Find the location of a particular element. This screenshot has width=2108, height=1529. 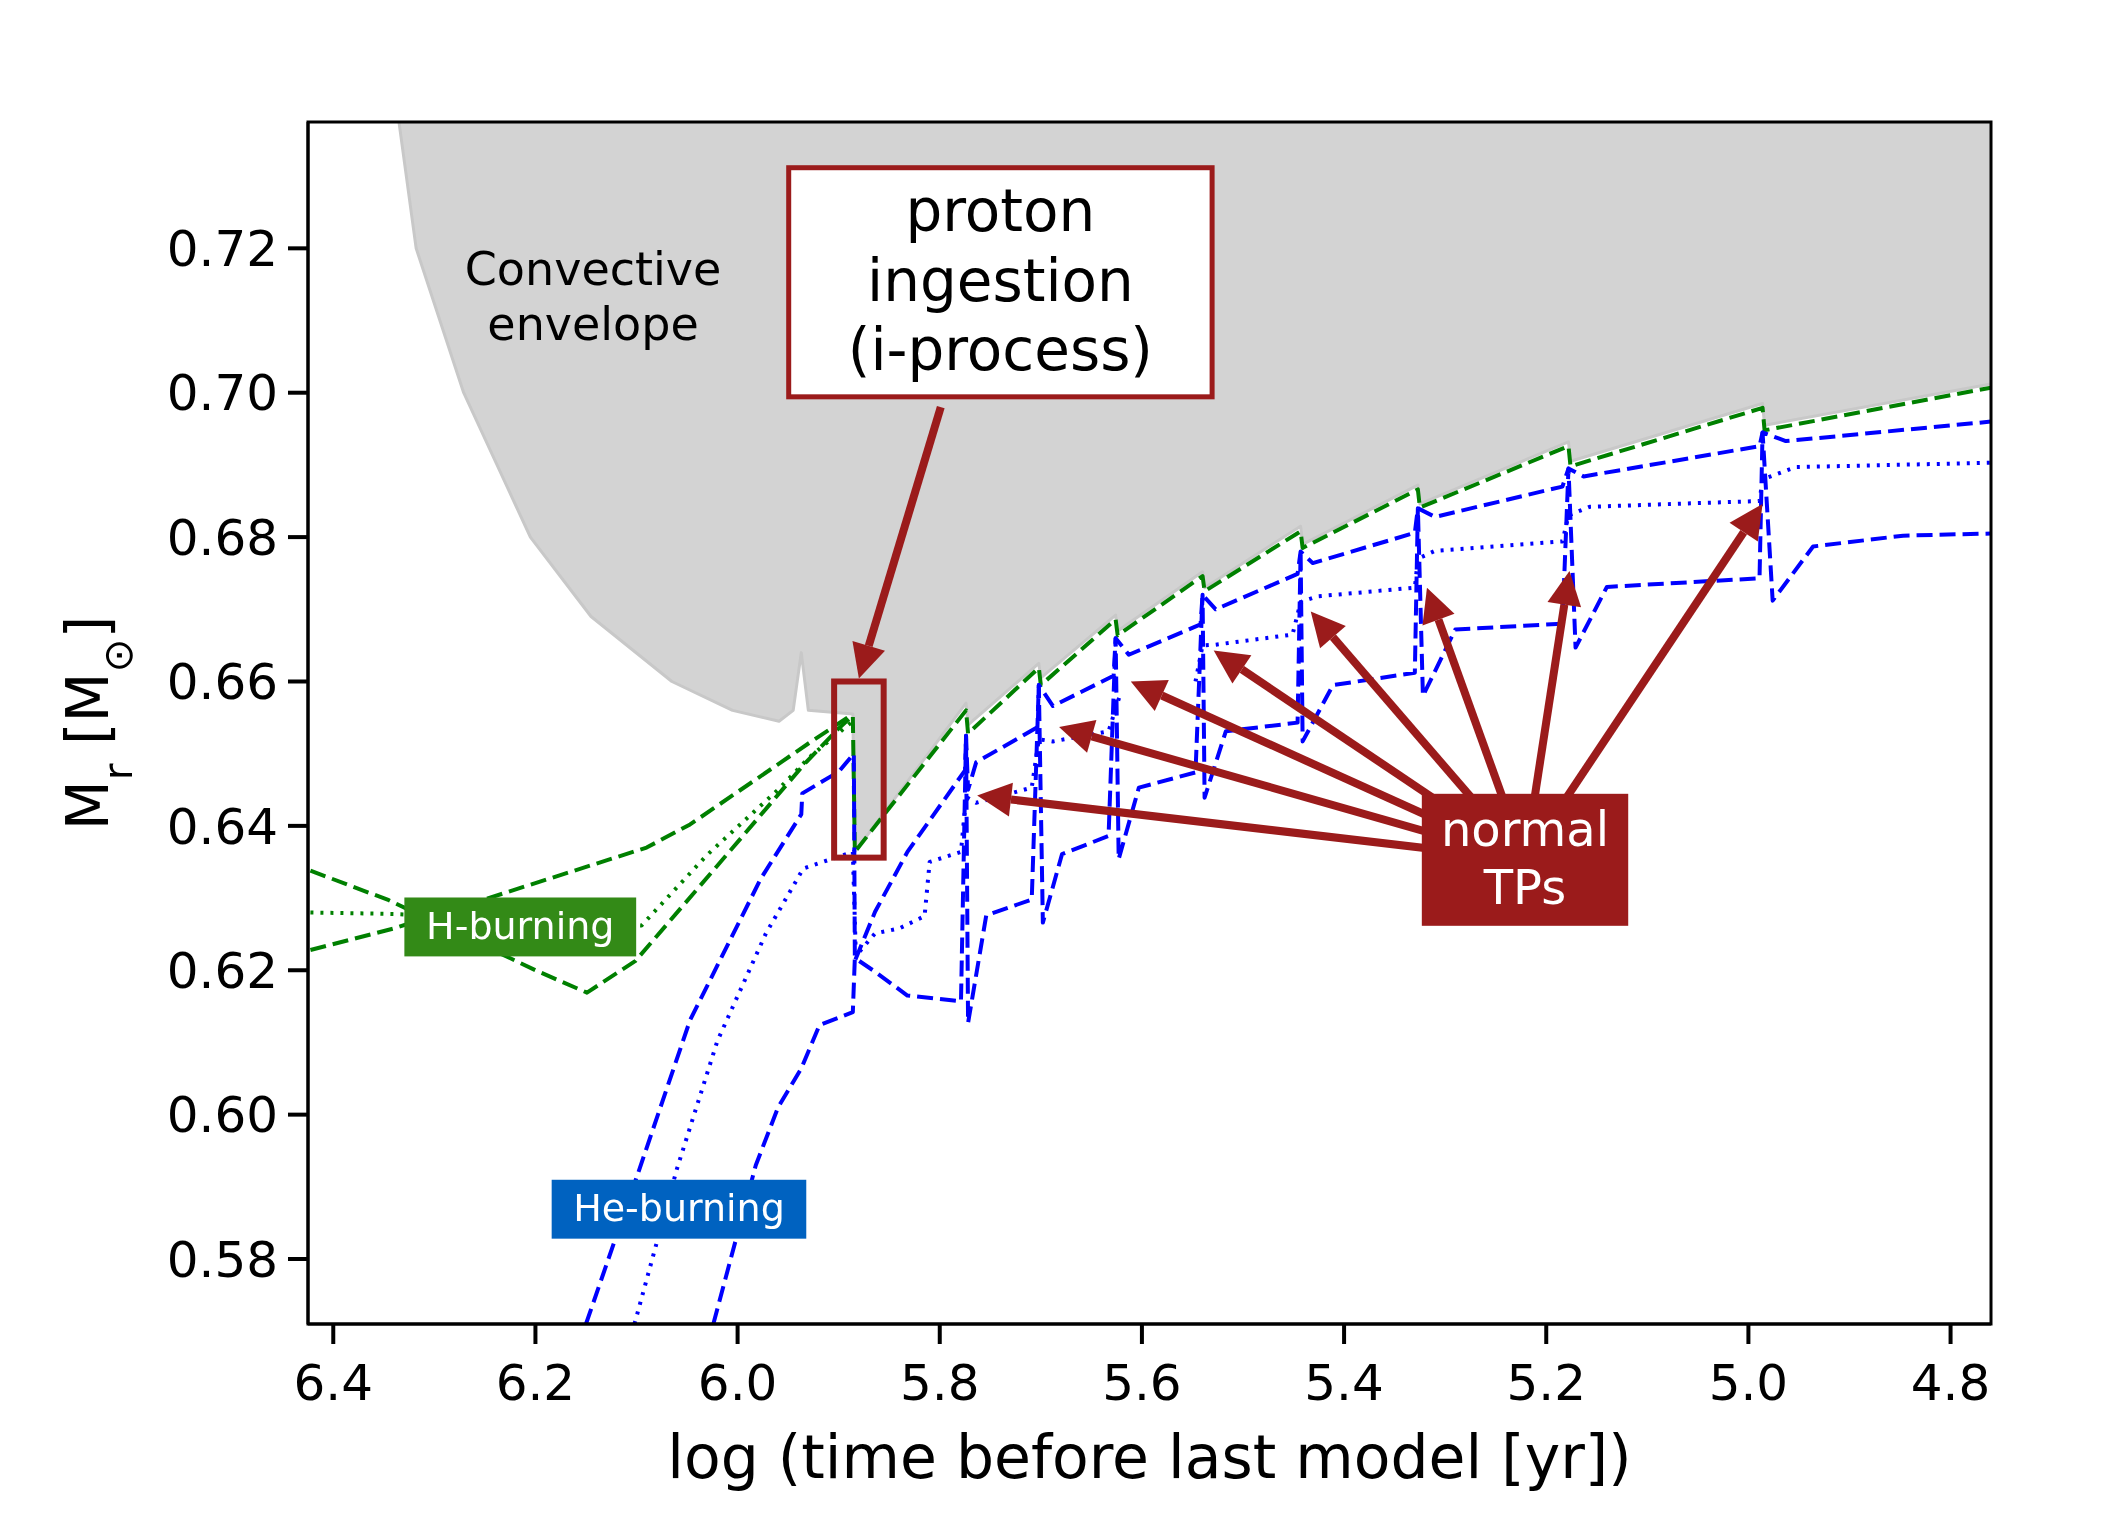

y-tick-label: 0.68 is located at coordinates (222, 537).